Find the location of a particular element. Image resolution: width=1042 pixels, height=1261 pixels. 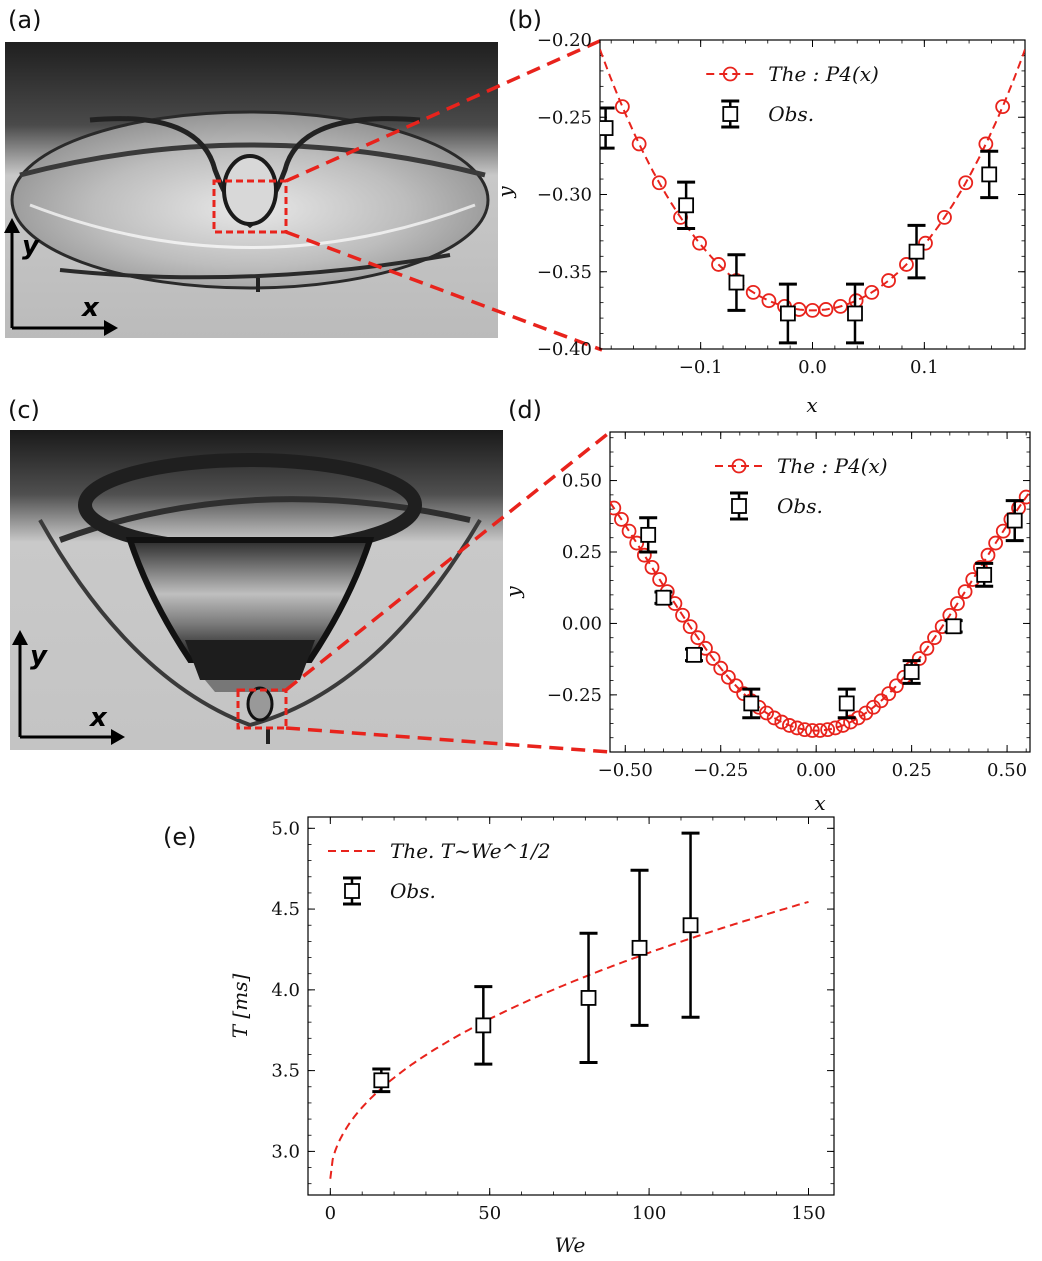

photo-c-x-axis-label: x is located at coordinates (98, 718).